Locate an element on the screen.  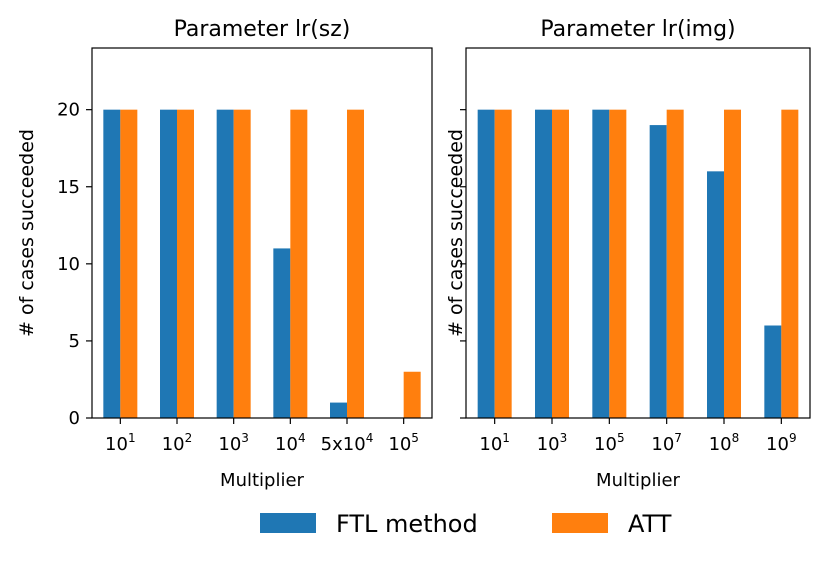
legend: FTL method ATT is located at coordinates (466, 524).